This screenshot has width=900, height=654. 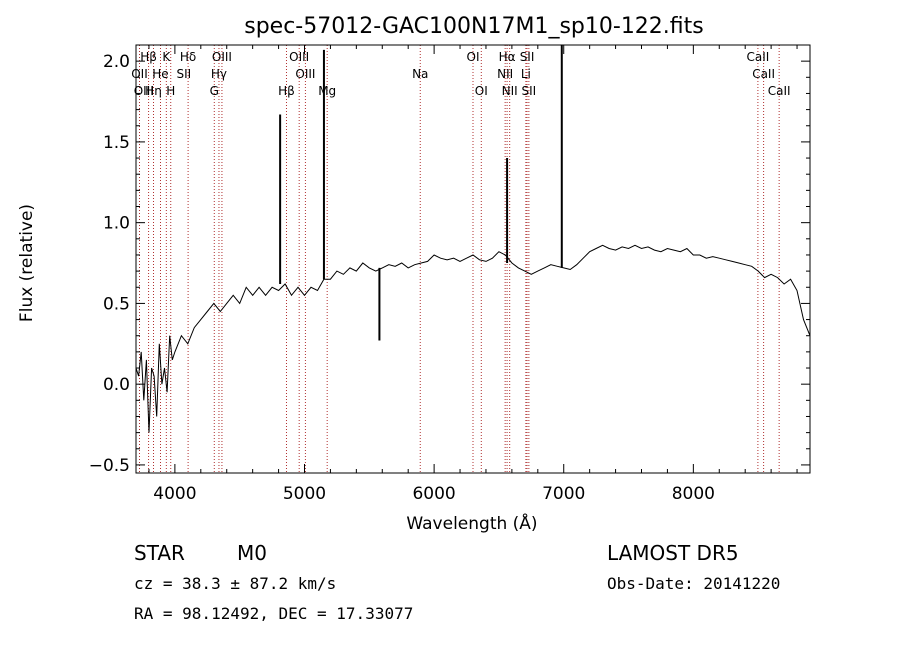 What do you see at coordinates (188, 57) in the screenshot?
I see `spectral-line-label: Hδ` at bounding box center [188, 57].